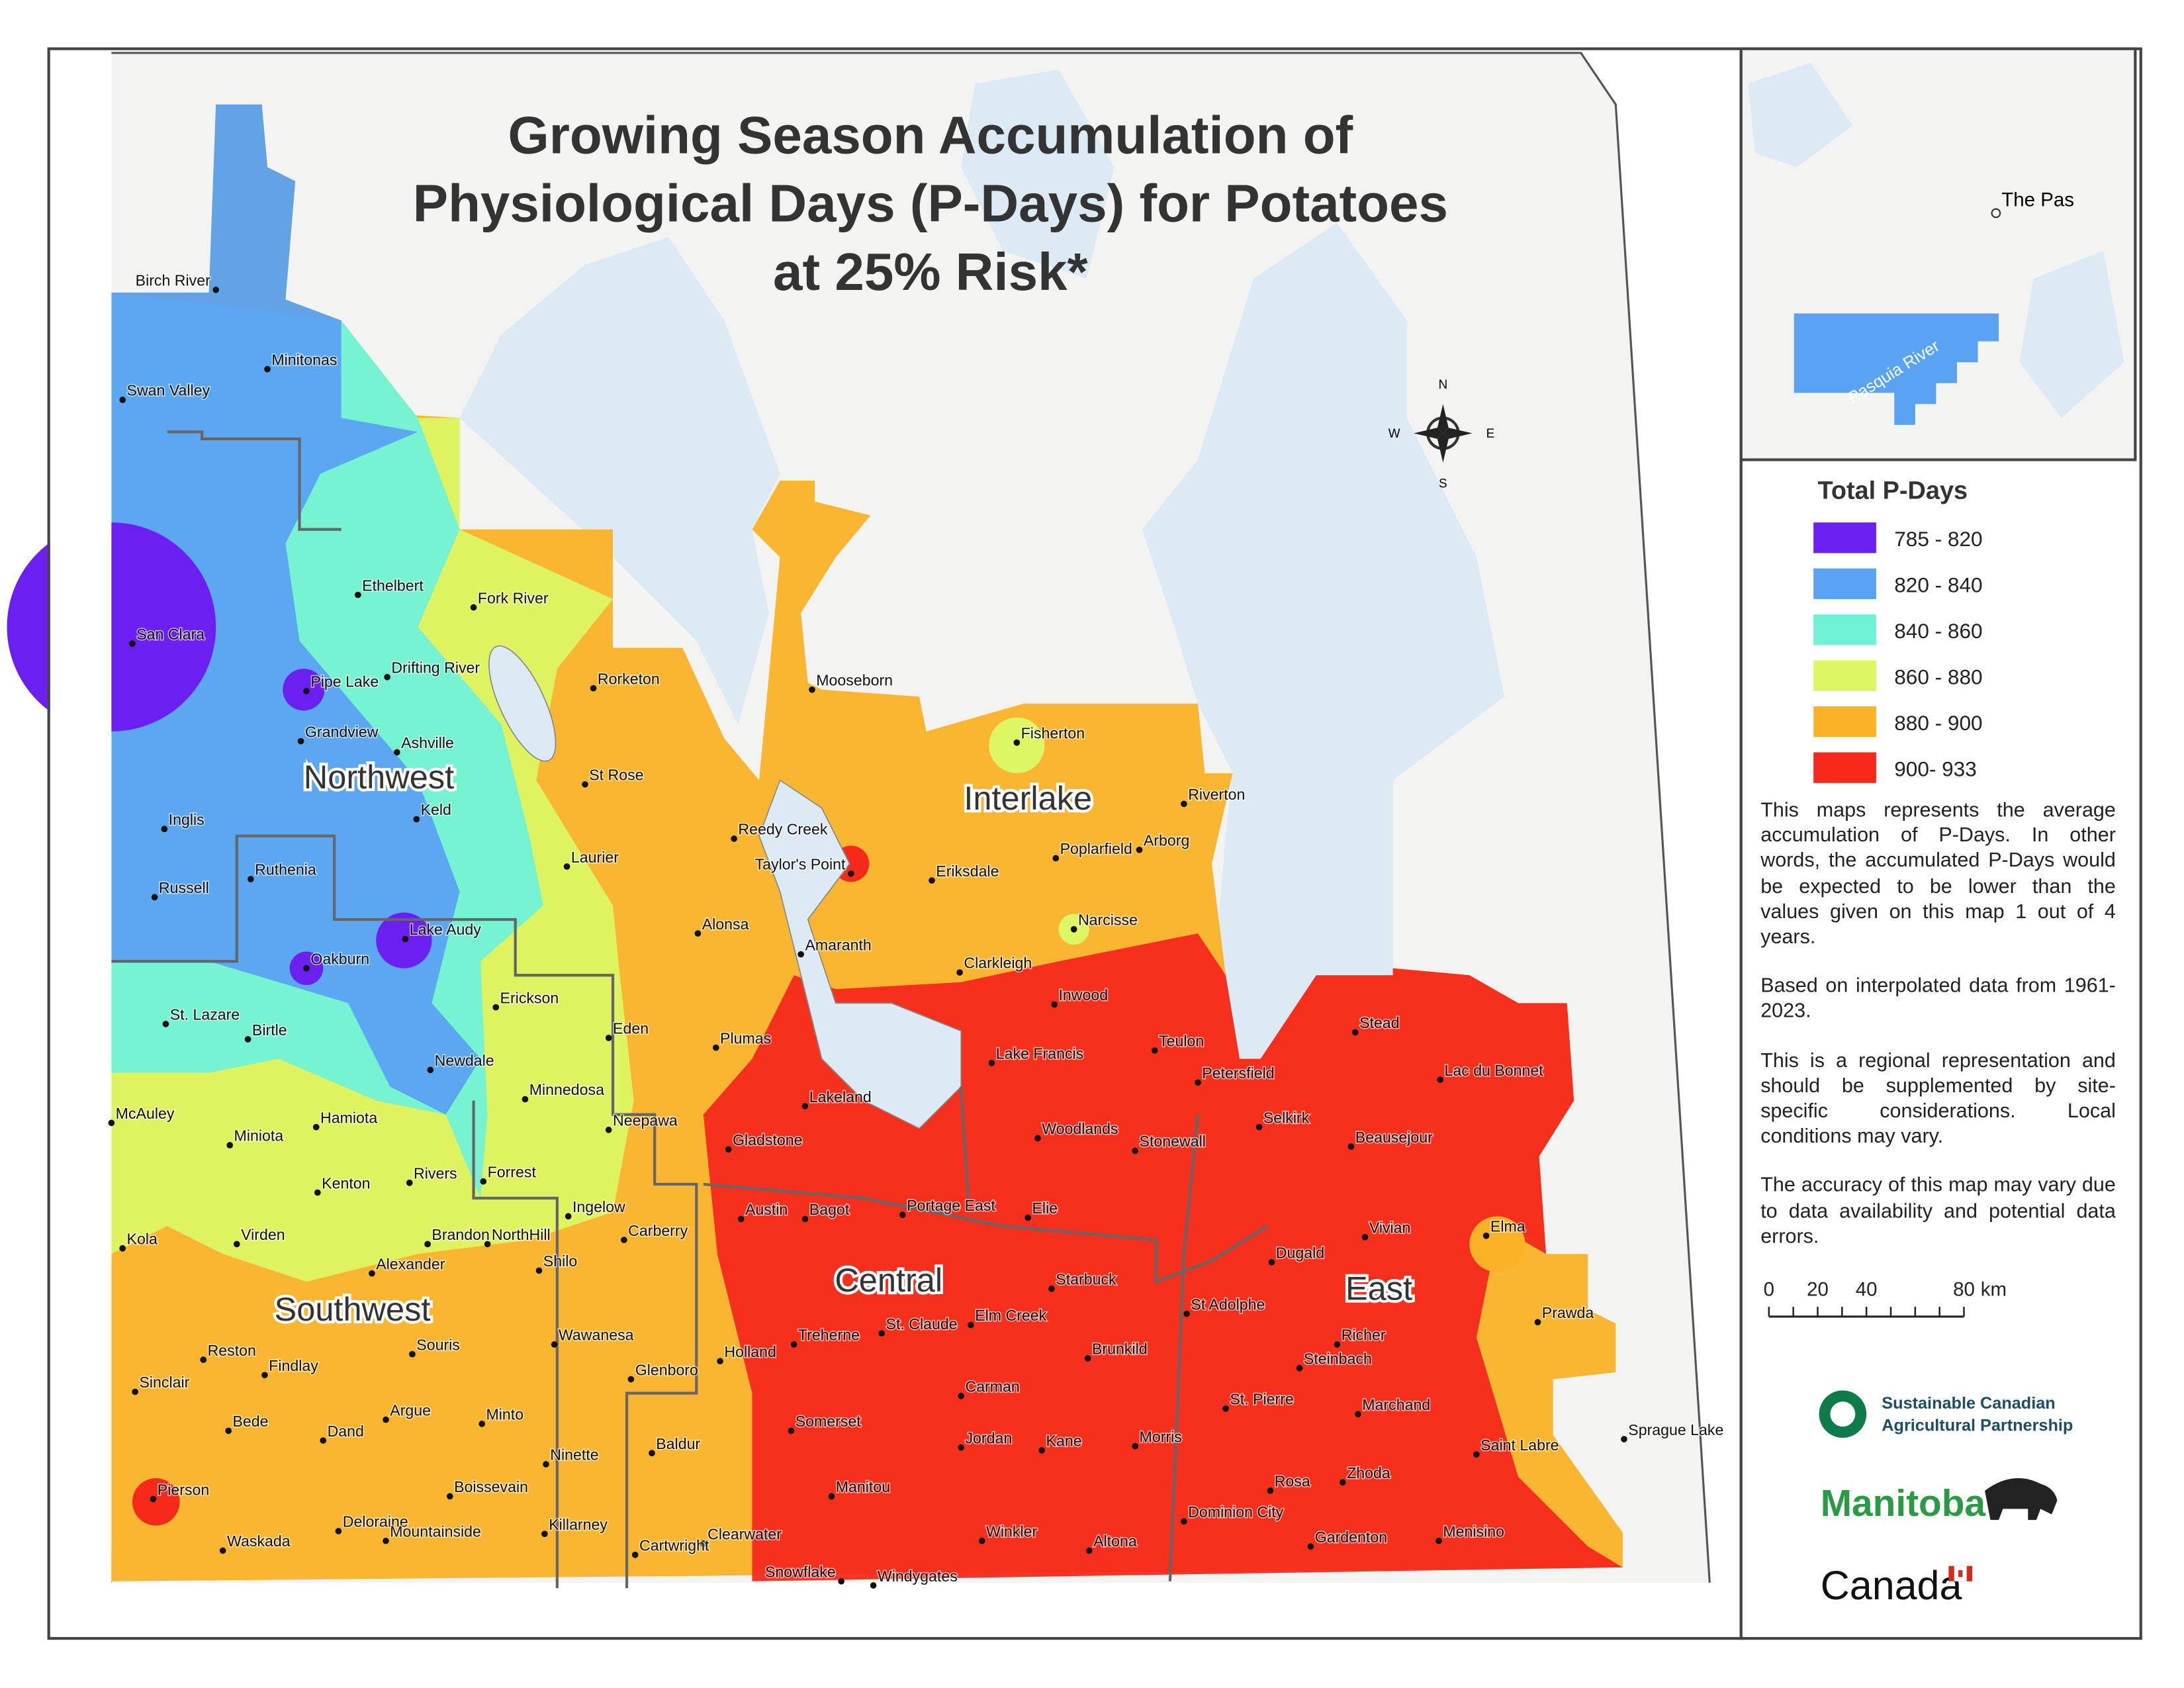 This screenshot has width=2184, height=1688. Describe the element at coordinates (529, 997) in the screenshot. I see `place-label: Erickson` at that location.